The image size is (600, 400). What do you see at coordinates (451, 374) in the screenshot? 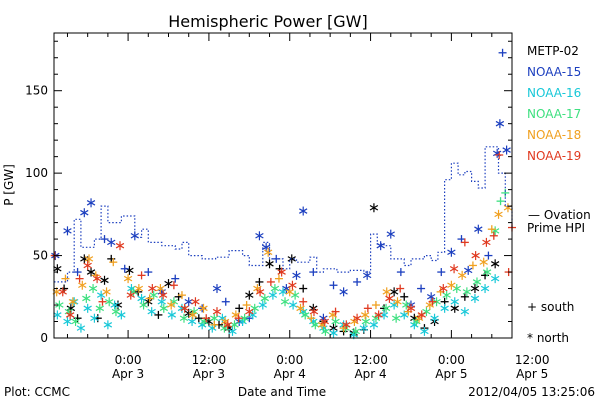
I see `x-tick-label-date: Apr 5` at bounding box center [451, 374].